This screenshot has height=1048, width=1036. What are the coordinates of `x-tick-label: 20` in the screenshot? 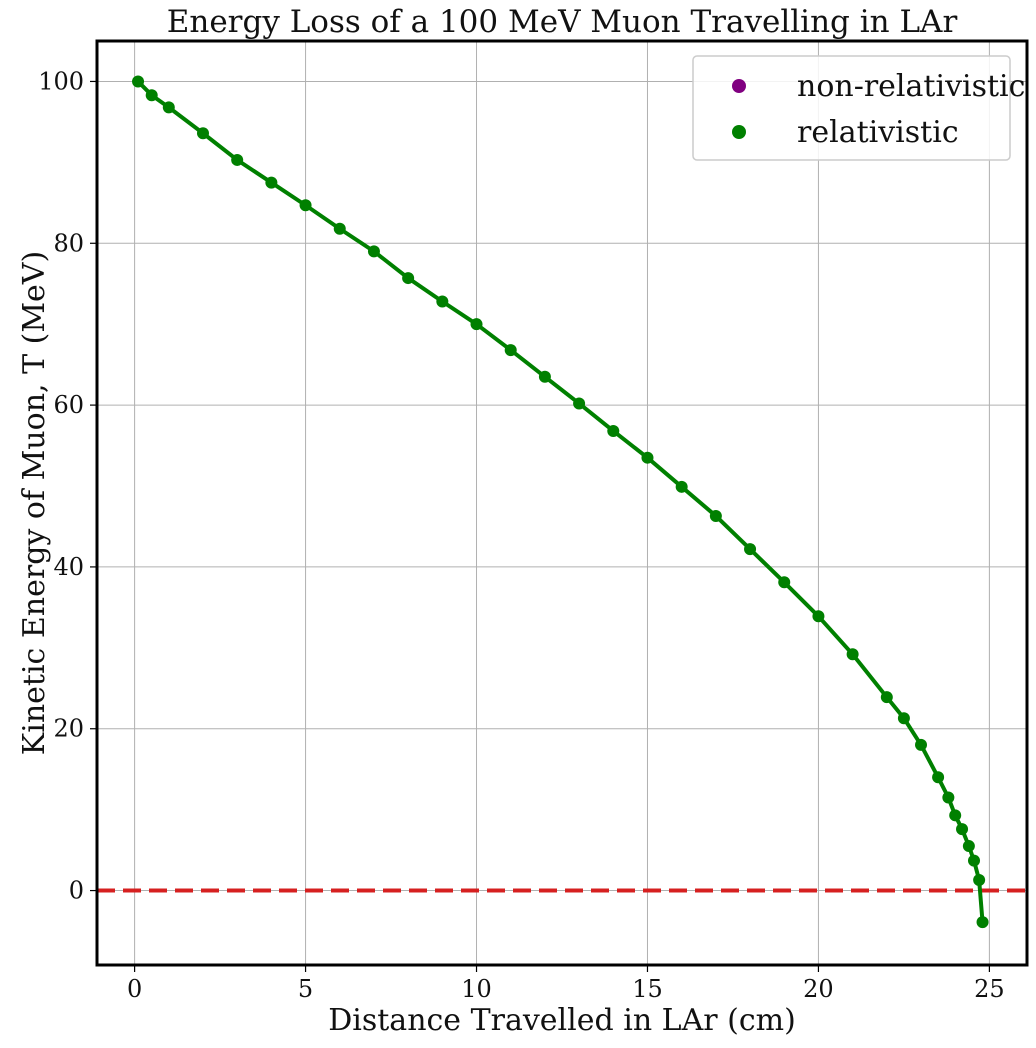 It's located at (818, 989).